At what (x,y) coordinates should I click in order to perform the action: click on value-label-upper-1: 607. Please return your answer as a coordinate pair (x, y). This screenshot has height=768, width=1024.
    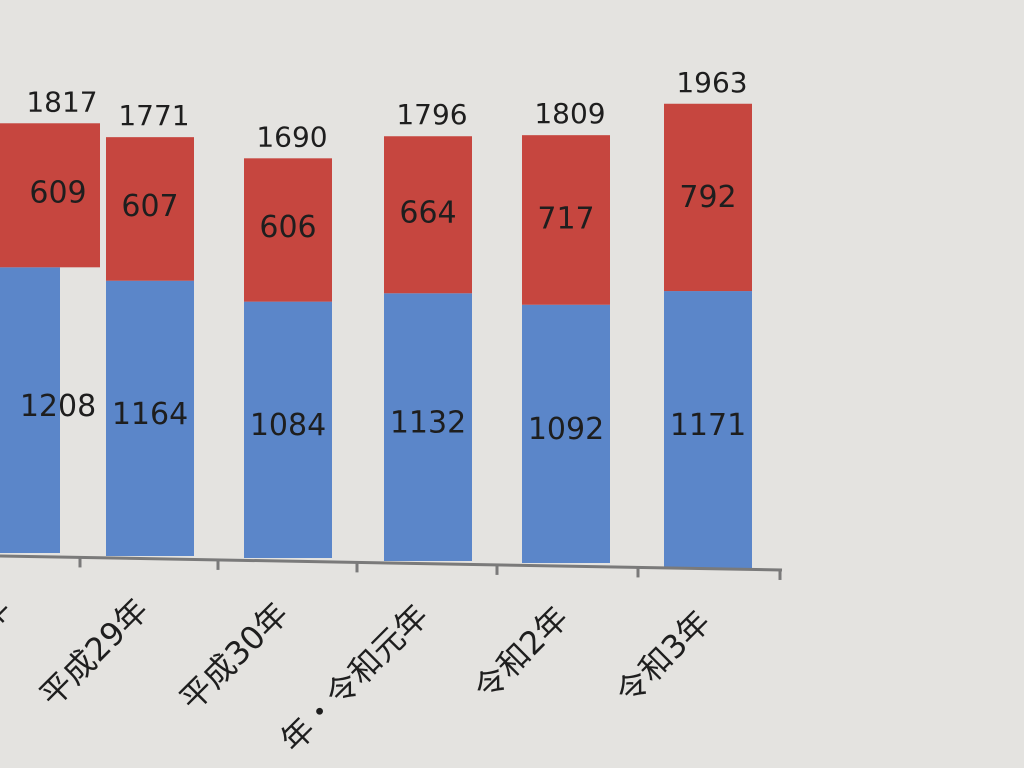
    Looking at the image, I should click on (149, 206).